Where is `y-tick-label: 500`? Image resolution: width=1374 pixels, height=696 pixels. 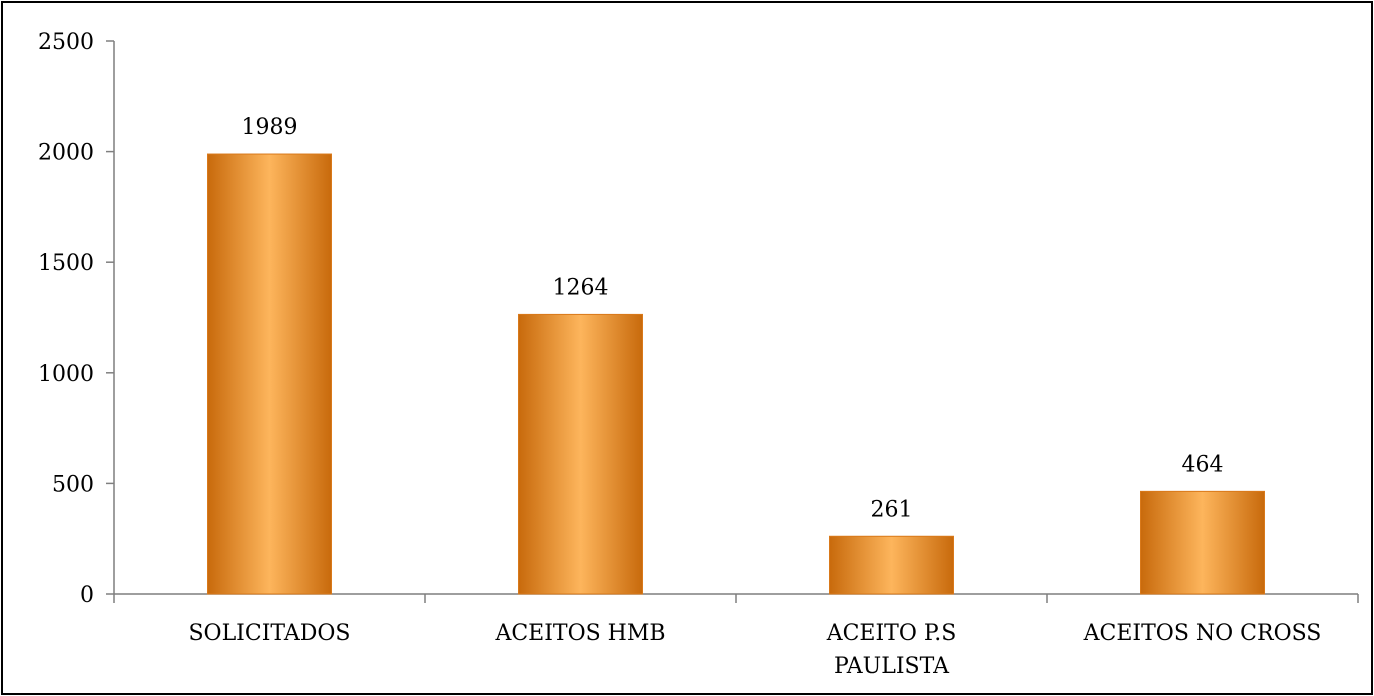 y-tick-label: 500 is located at coordinates (73, 484).